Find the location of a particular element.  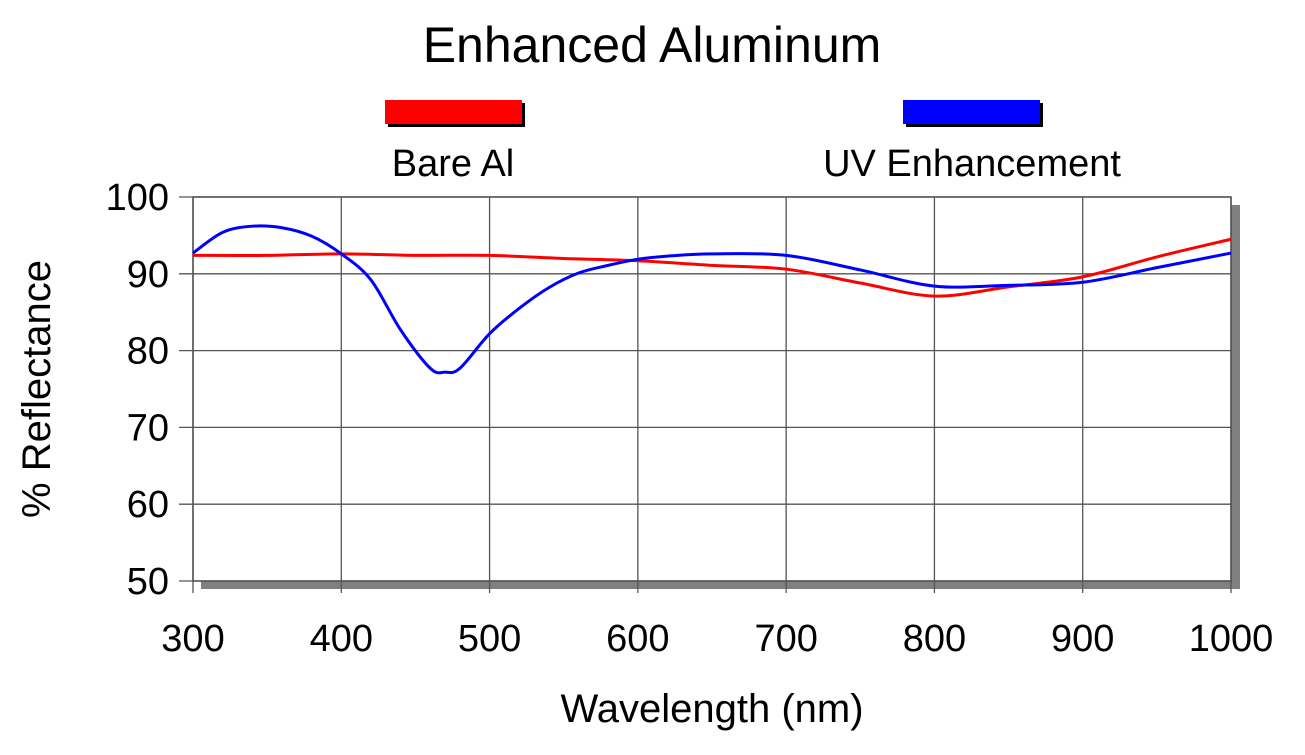

legend-swatch-bare-al is located at coordinates (453, 112).